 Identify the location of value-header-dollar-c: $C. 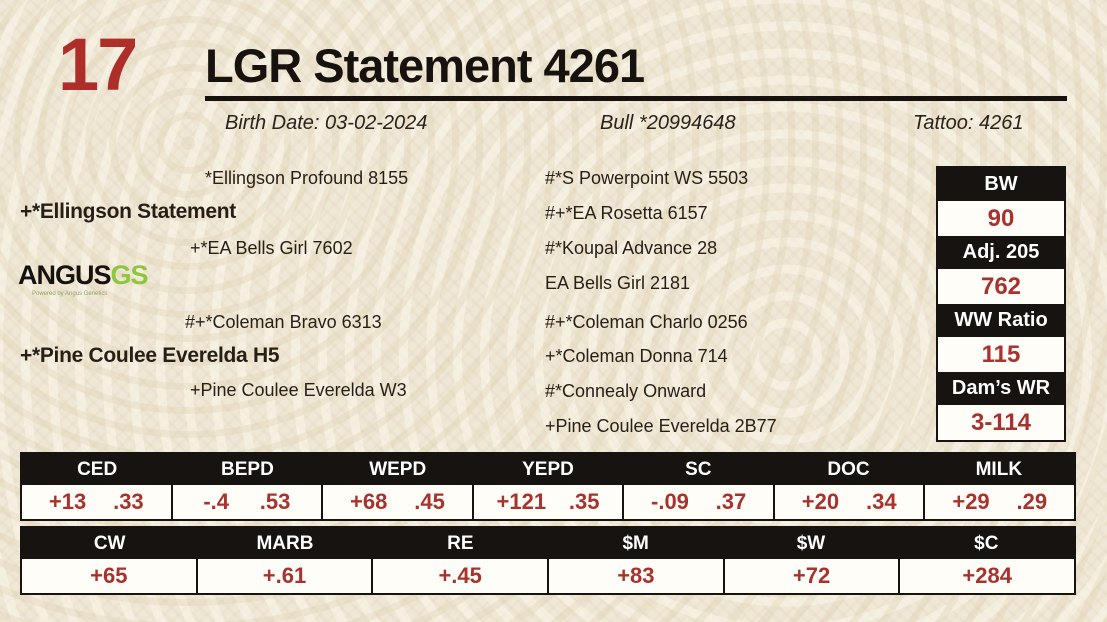
(986, 543).